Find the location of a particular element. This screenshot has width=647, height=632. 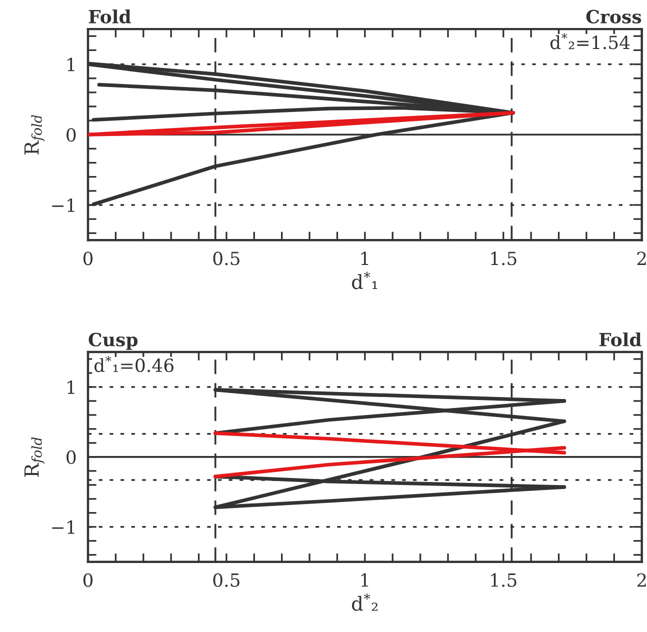

text: Cross is located at coordinates (614, 17).